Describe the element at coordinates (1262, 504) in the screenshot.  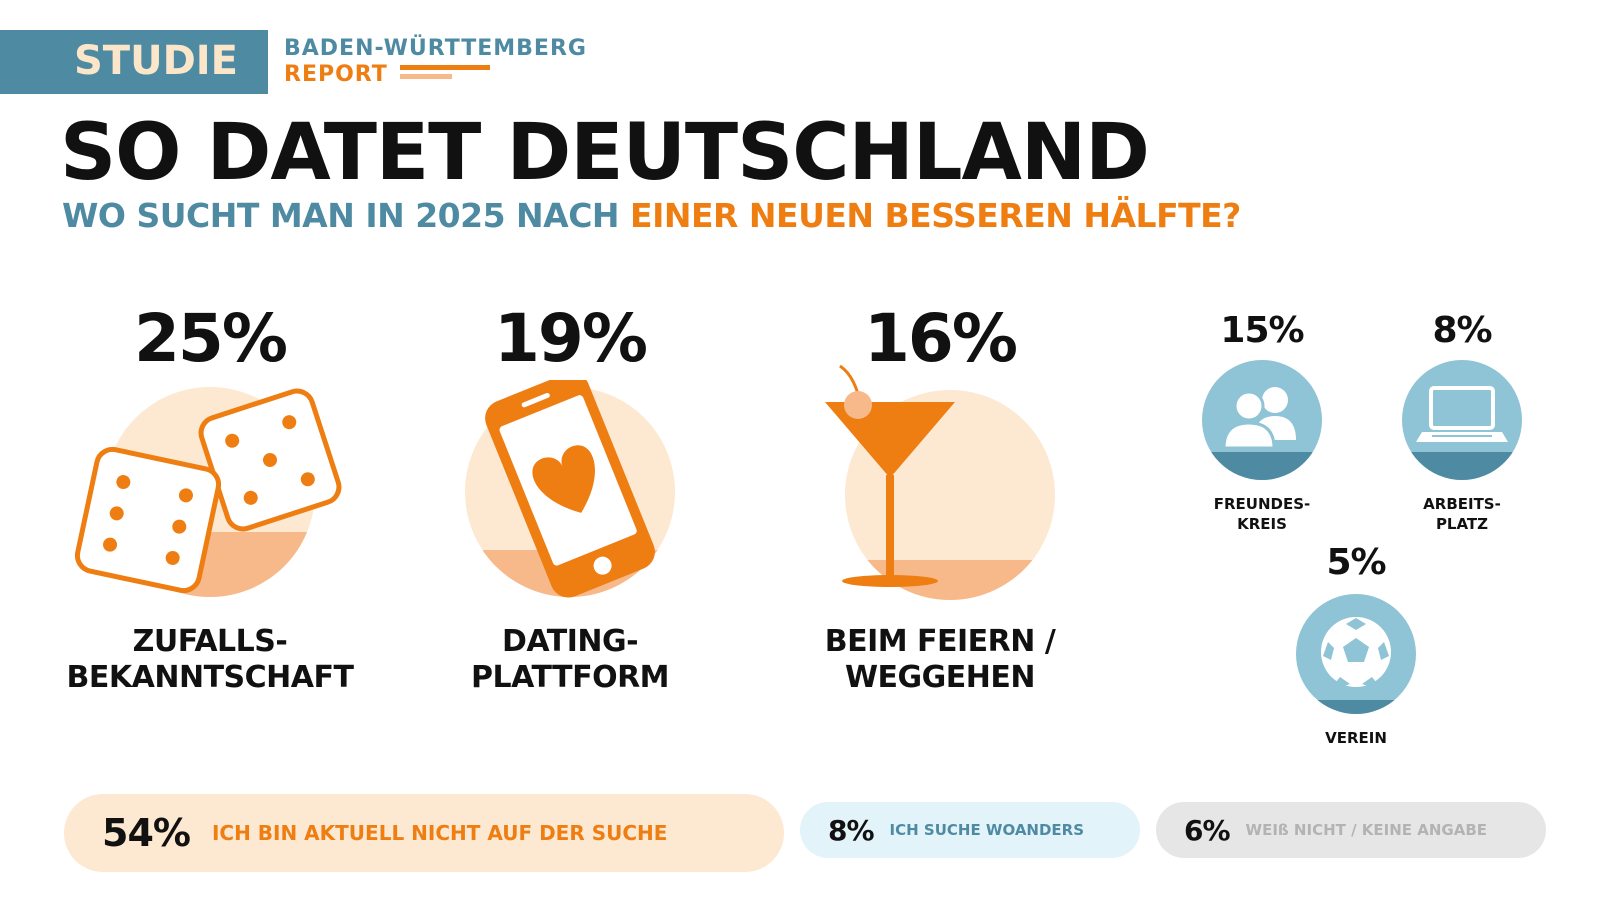
I see `category-4-label-line1: FREUNDES-` at that location.